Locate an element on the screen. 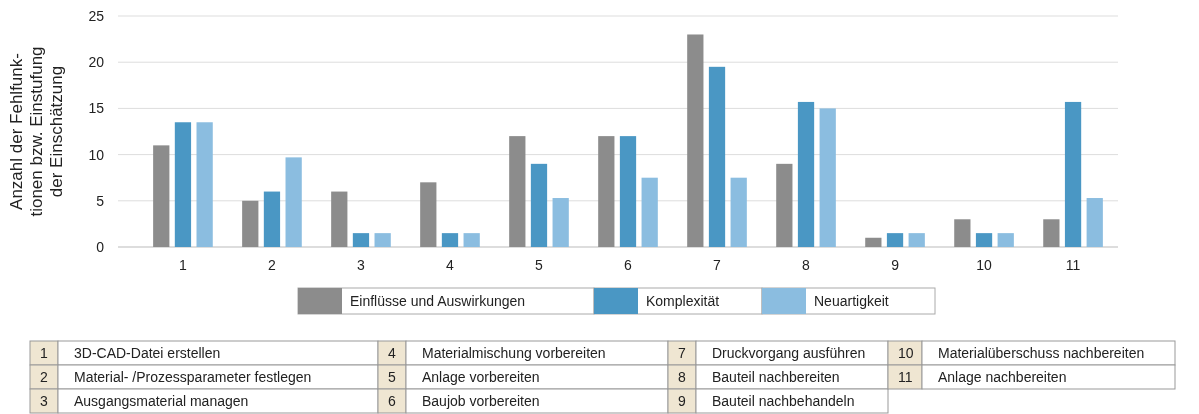 The width and height of the screenshot is (1199, 414). x-tick-label: 4 is located at coordinates (450, 265).